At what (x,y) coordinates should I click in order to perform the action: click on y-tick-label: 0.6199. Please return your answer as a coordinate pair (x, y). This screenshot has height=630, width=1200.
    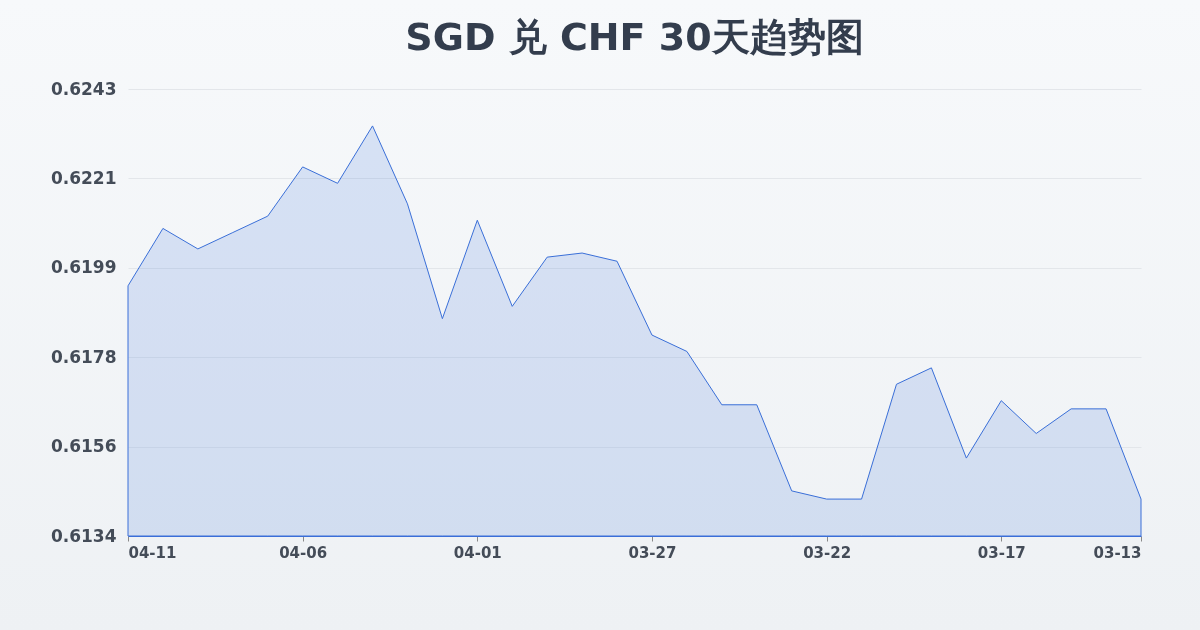
    Looking at the image, I should click on (83, 267).